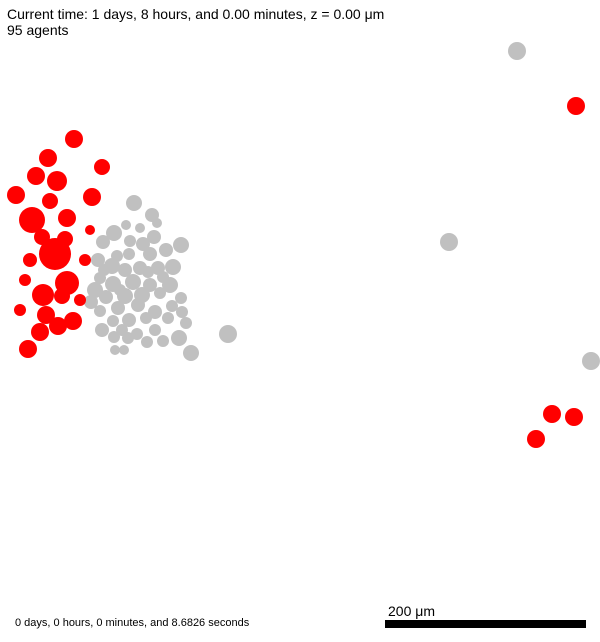  Describe the element at coordinates (485, 624) in the screenshot. I see `scale-bar` at that location.